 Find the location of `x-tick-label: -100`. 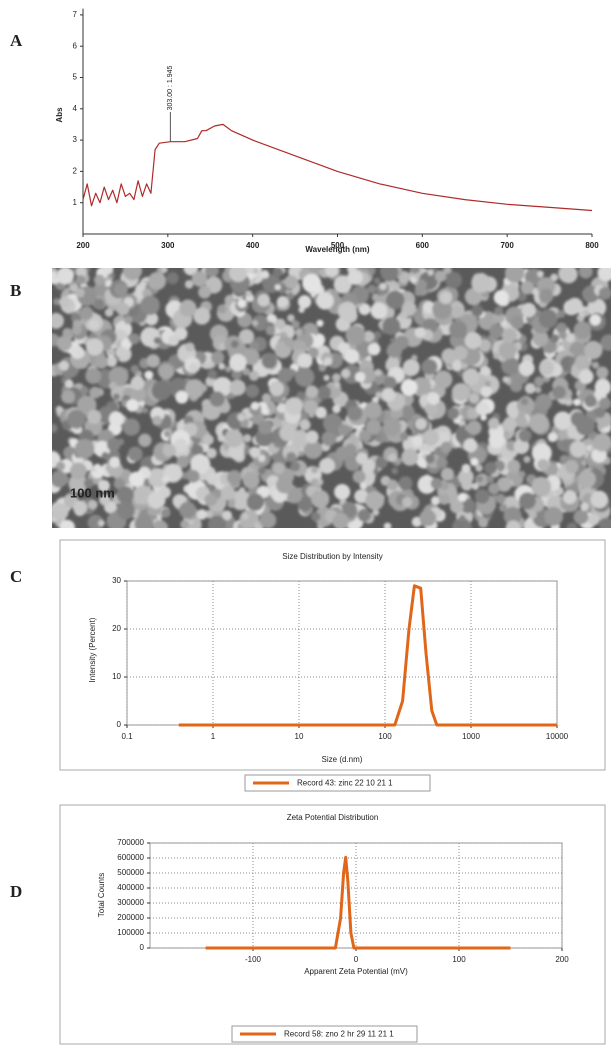

x-tick-label: -100 is located at coordinates (253, 959).